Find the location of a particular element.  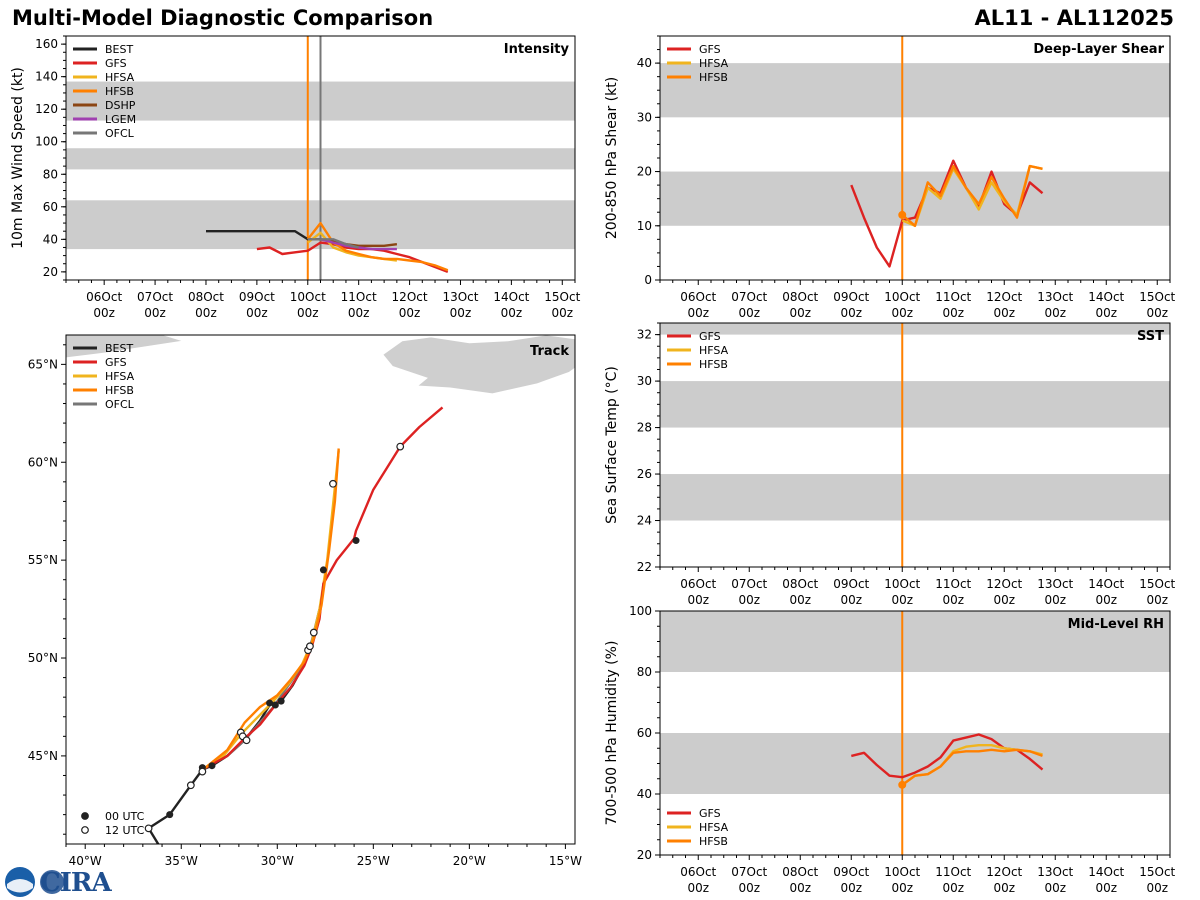

intensity-ylabel: 10m Max Wind Speed (kt) is located at coordinates (18, 158).